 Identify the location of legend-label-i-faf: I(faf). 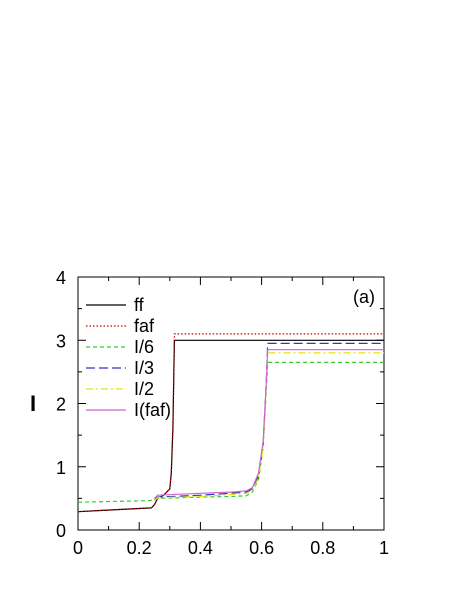
(152, 410).